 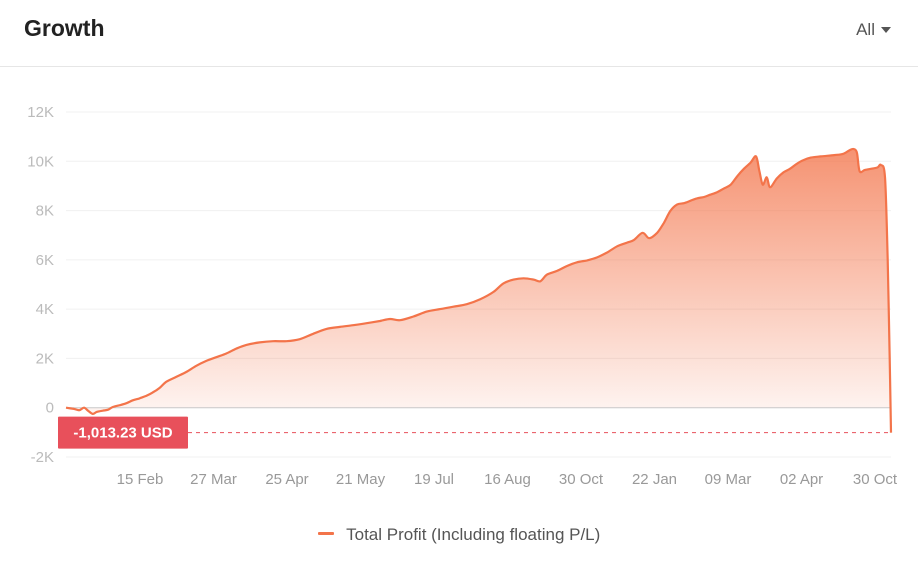 What do you see at coordinates (40, 161) in the screenshot?
I see `y-tick-label: 10K` at bounding box center [40, 161].